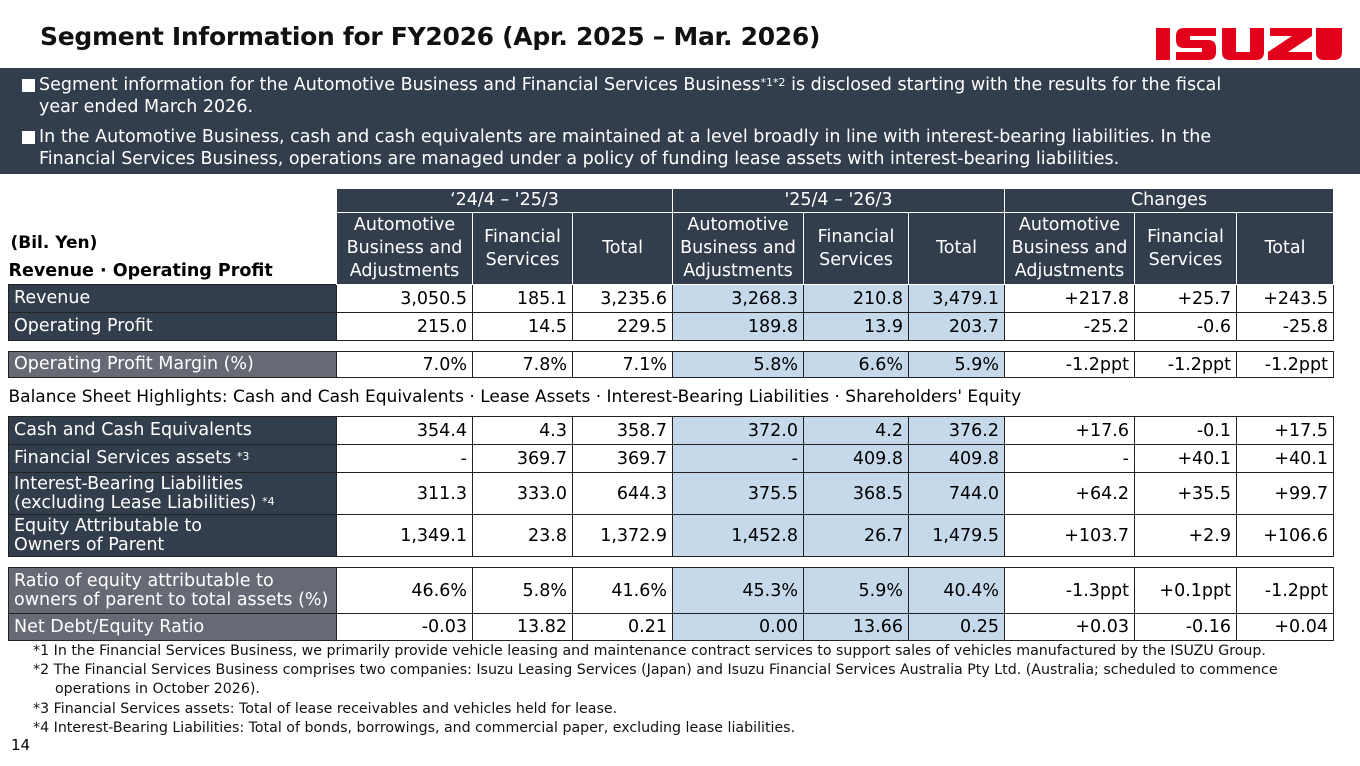 The image size is (1360, 766). Describe the element at coordinates (404, 364) in the screenshot. I see `table-cell: 7.0%` at that location.